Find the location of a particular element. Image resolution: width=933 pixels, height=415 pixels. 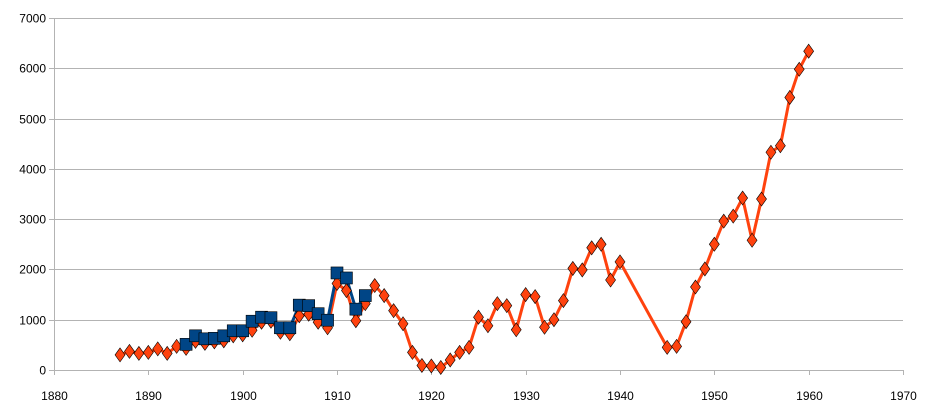

x-tick-label: 1880 is located at coordinates (54, 396).